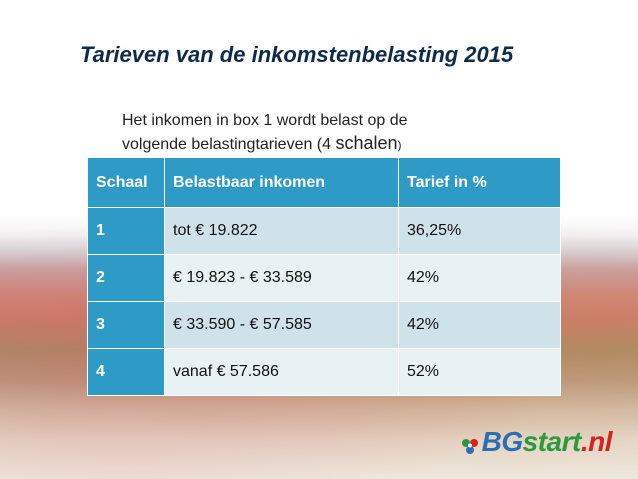  I want to click on cell-inkomen: vanaf € 57.586, so click(281, 372).